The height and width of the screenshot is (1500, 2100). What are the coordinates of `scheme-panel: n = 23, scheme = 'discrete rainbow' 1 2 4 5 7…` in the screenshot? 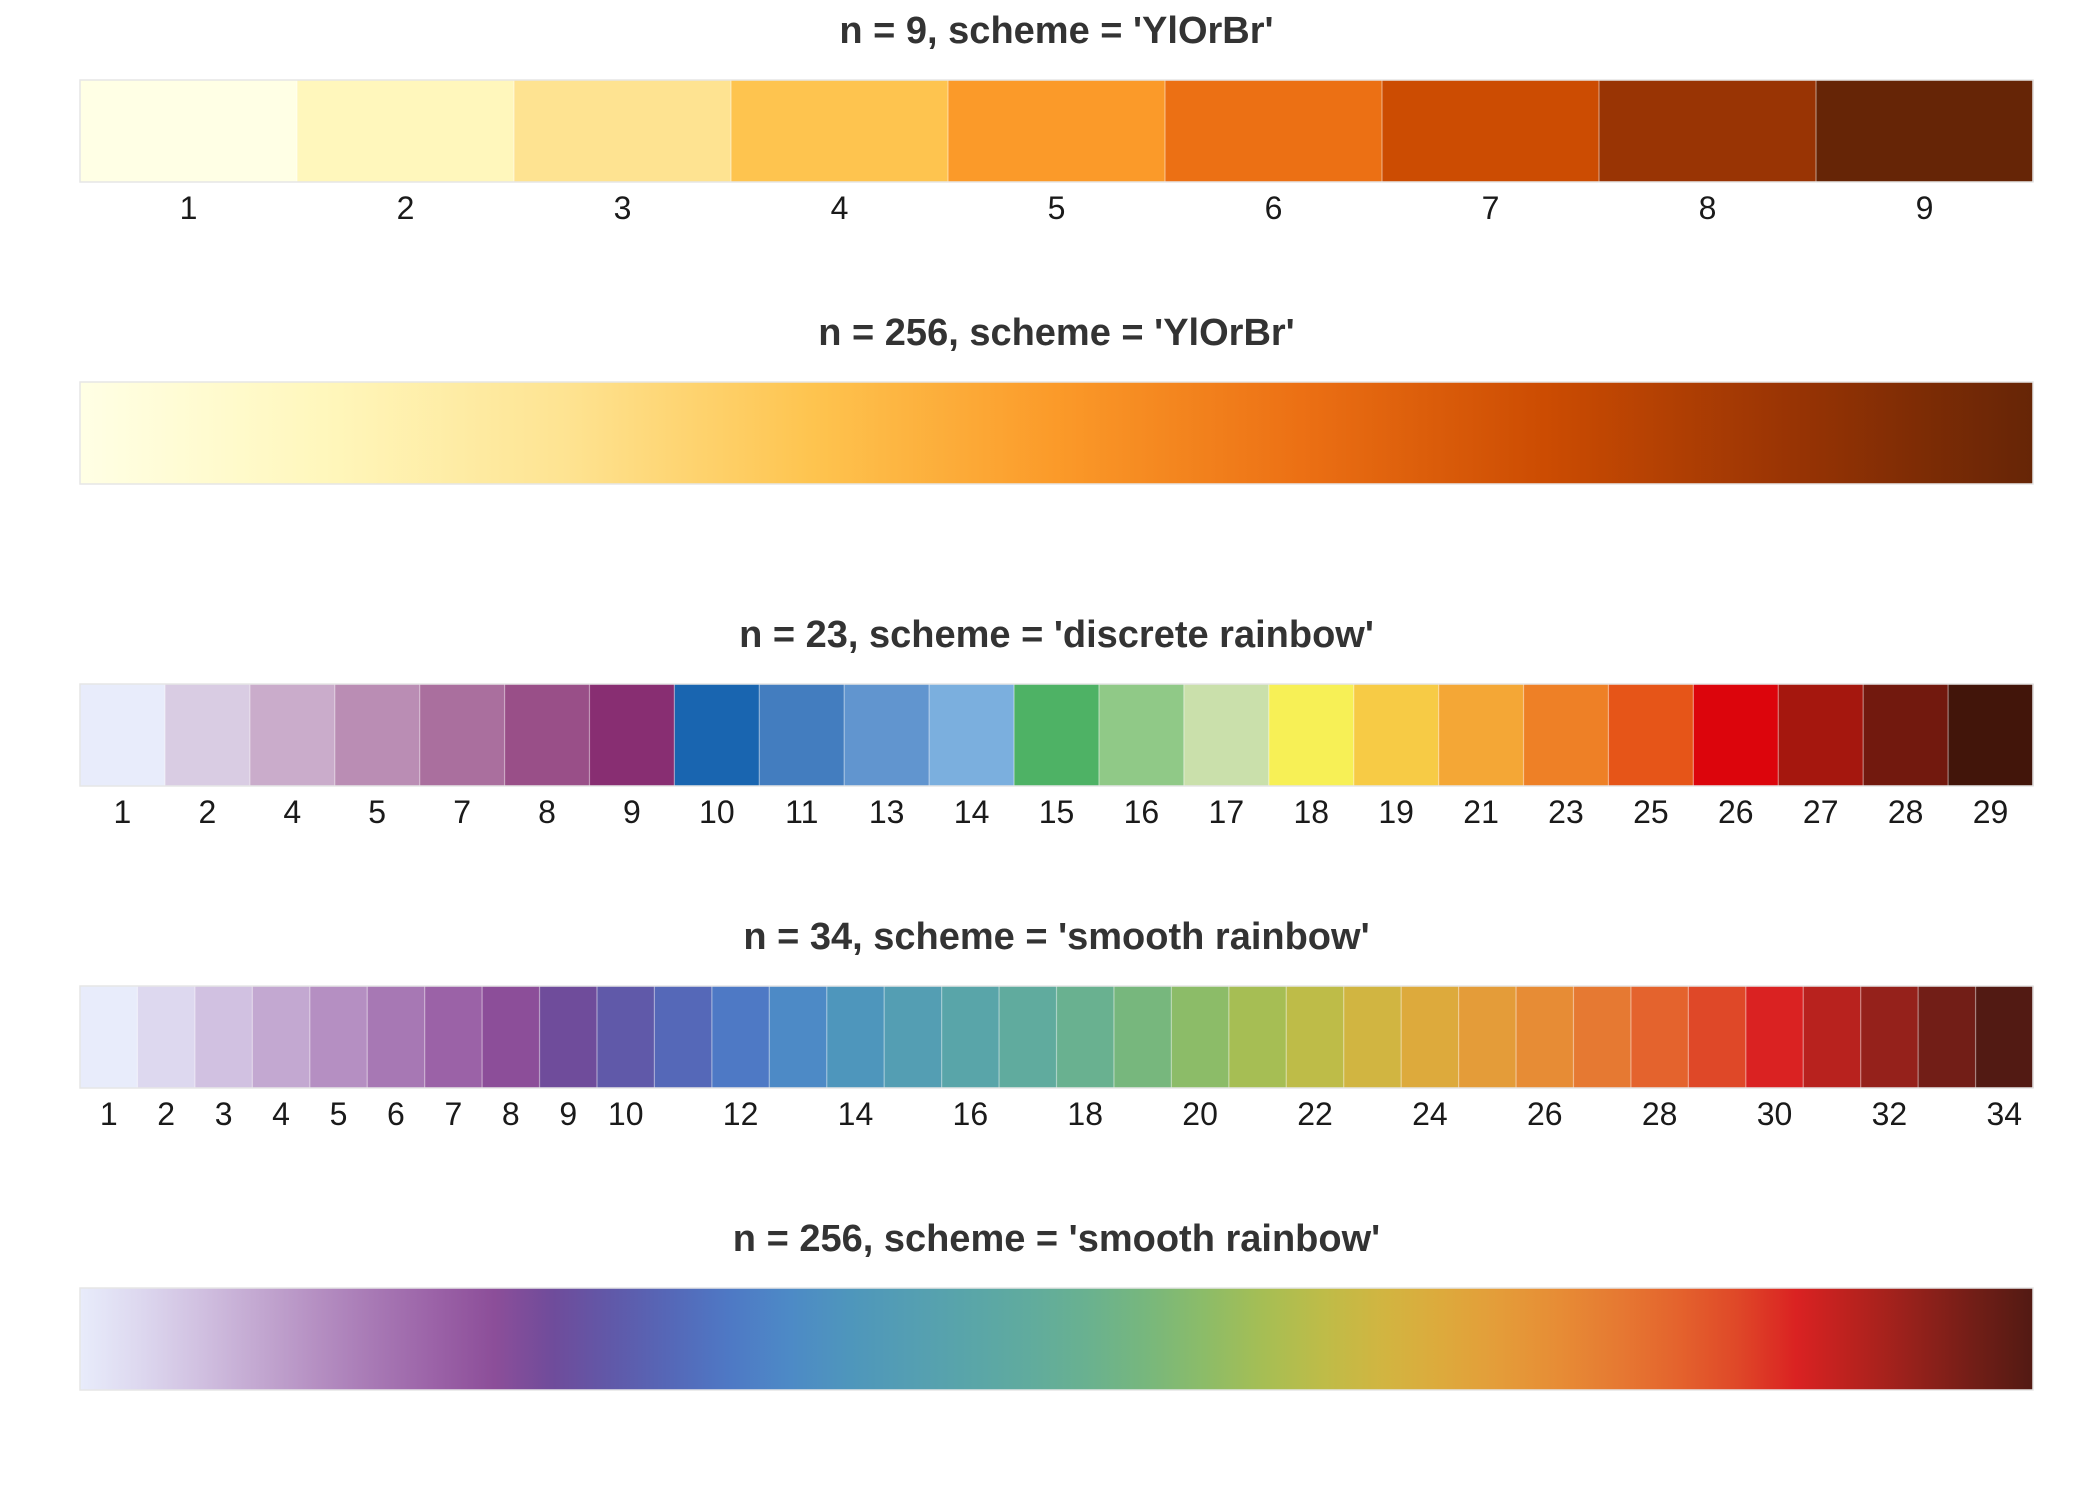 It's located at (1056, 722).